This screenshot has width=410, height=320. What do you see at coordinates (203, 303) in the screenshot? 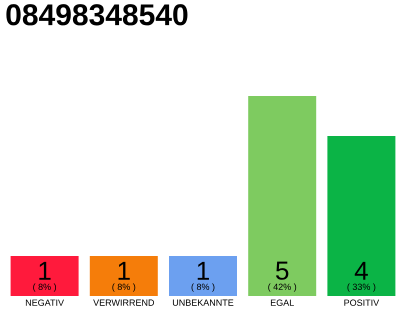
I see `x-tick-label: UNBEKANNTE` at bounding box center [203, 303].